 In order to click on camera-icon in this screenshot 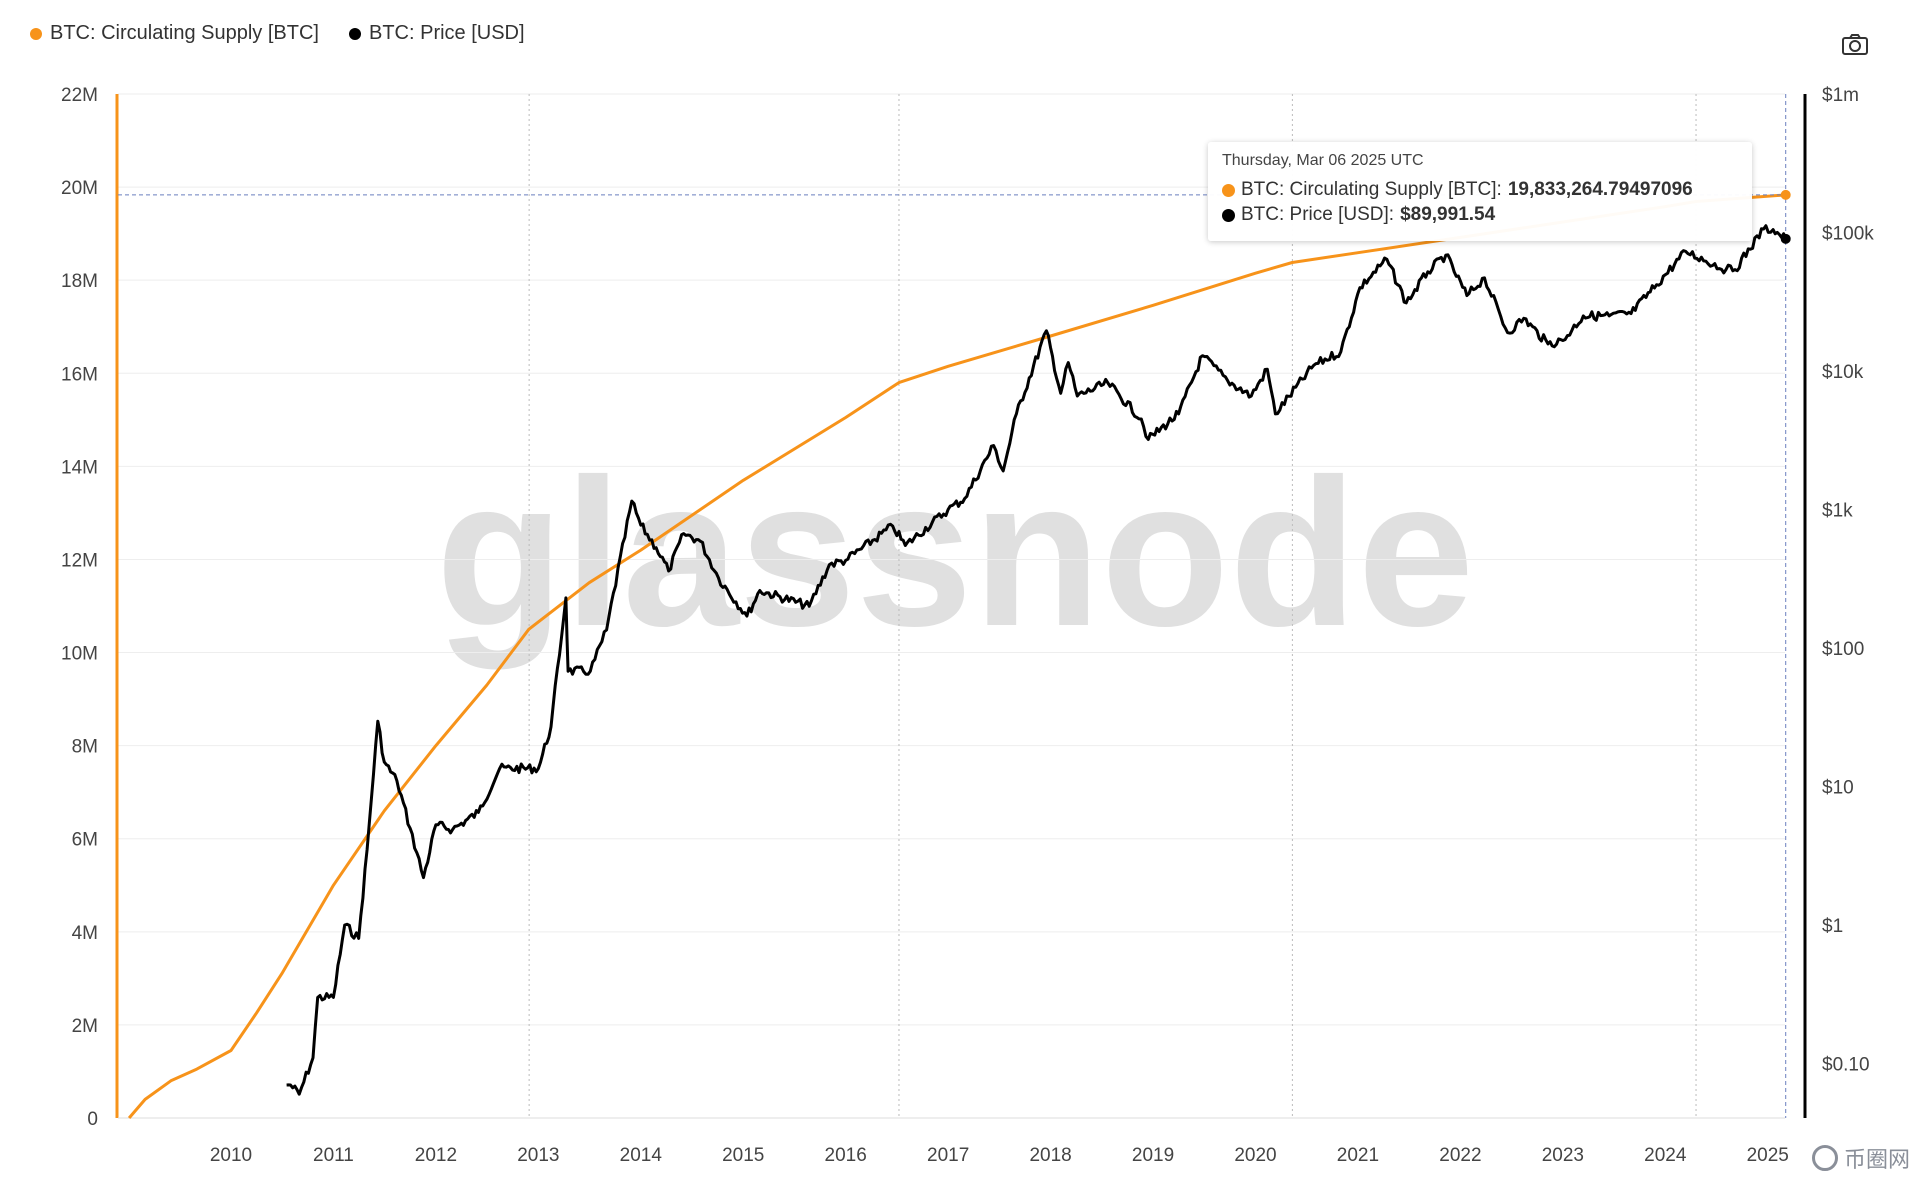, I will do `click(1855, 44)`.